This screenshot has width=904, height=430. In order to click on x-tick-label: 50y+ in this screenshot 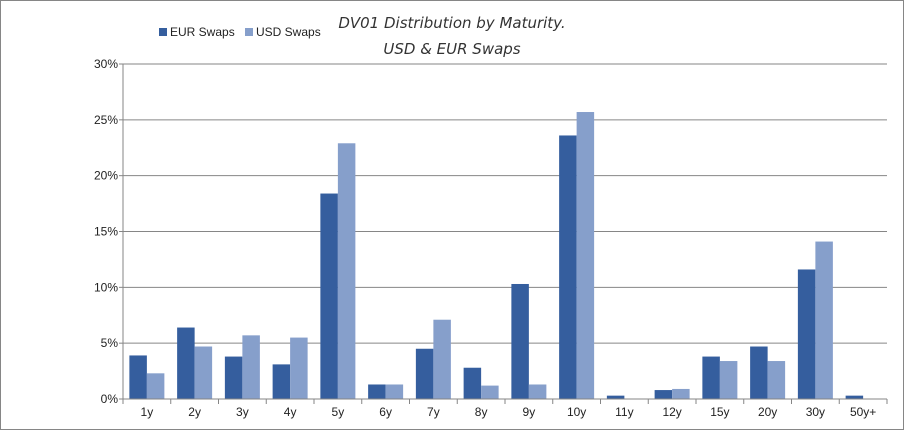, I will do `click(863, 412)`.